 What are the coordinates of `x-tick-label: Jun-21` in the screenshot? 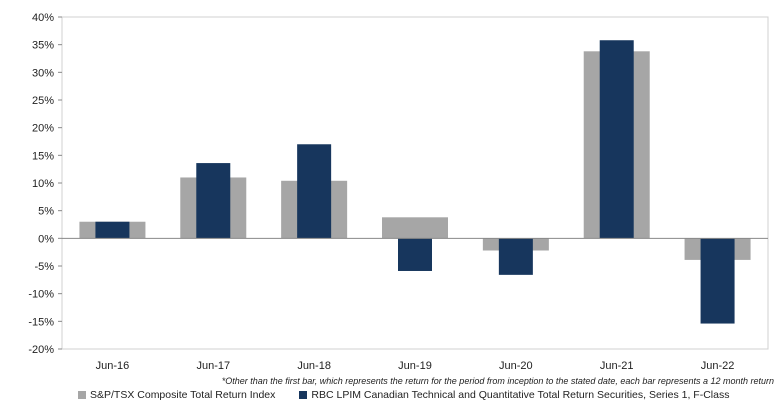 It's located at (617, 366).